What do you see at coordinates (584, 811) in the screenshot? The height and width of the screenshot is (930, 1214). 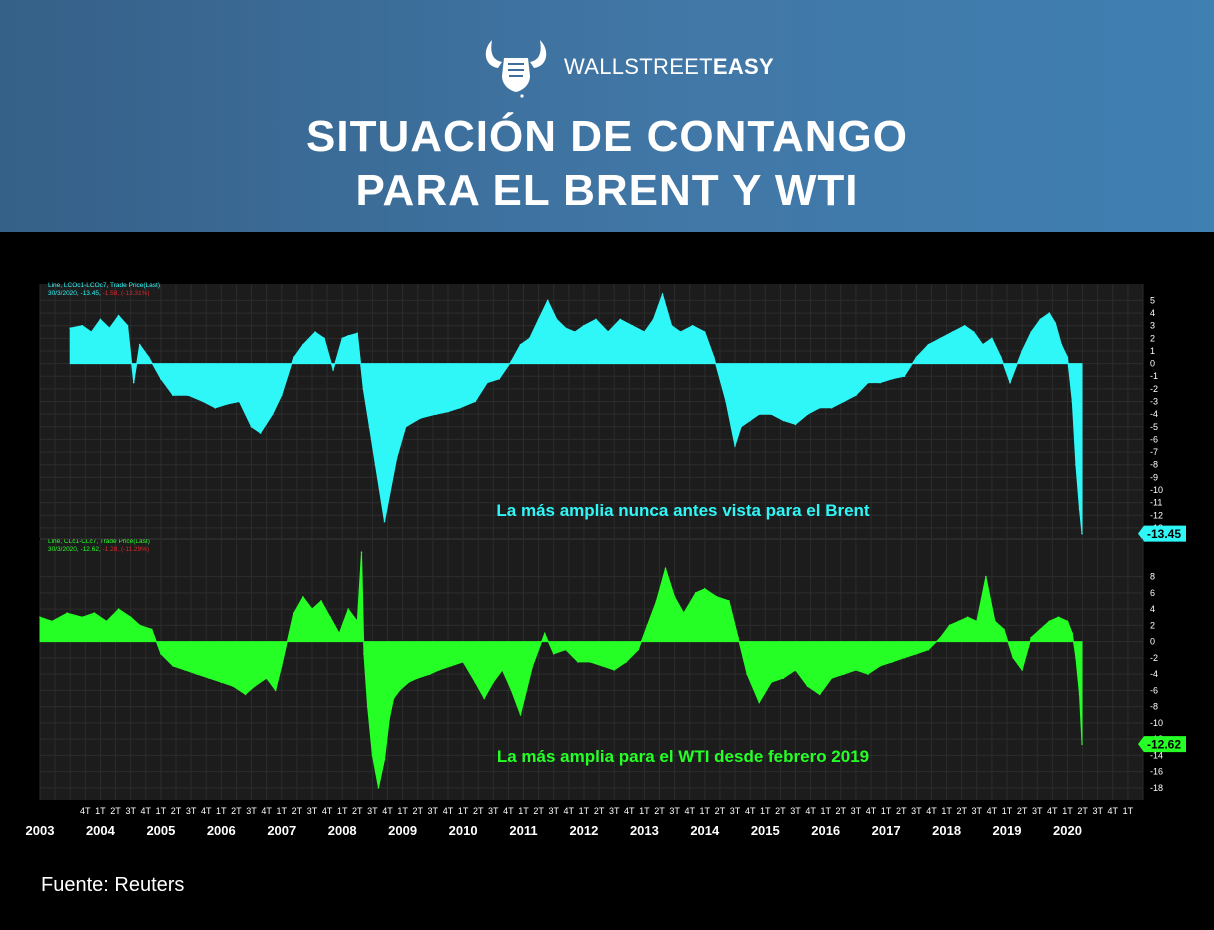 I see `x-quarter-label: 1T` at bounding box center [584, 811].